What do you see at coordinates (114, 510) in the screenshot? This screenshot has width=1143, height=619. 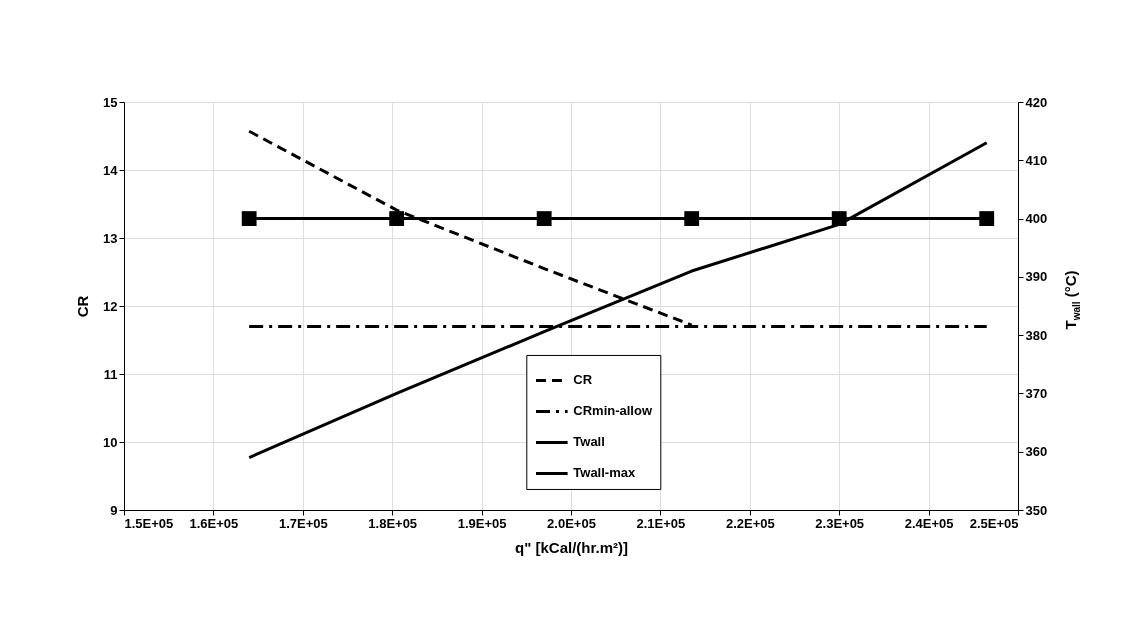 I see `y-tick-label: 9` at bounding box center [114, 510].